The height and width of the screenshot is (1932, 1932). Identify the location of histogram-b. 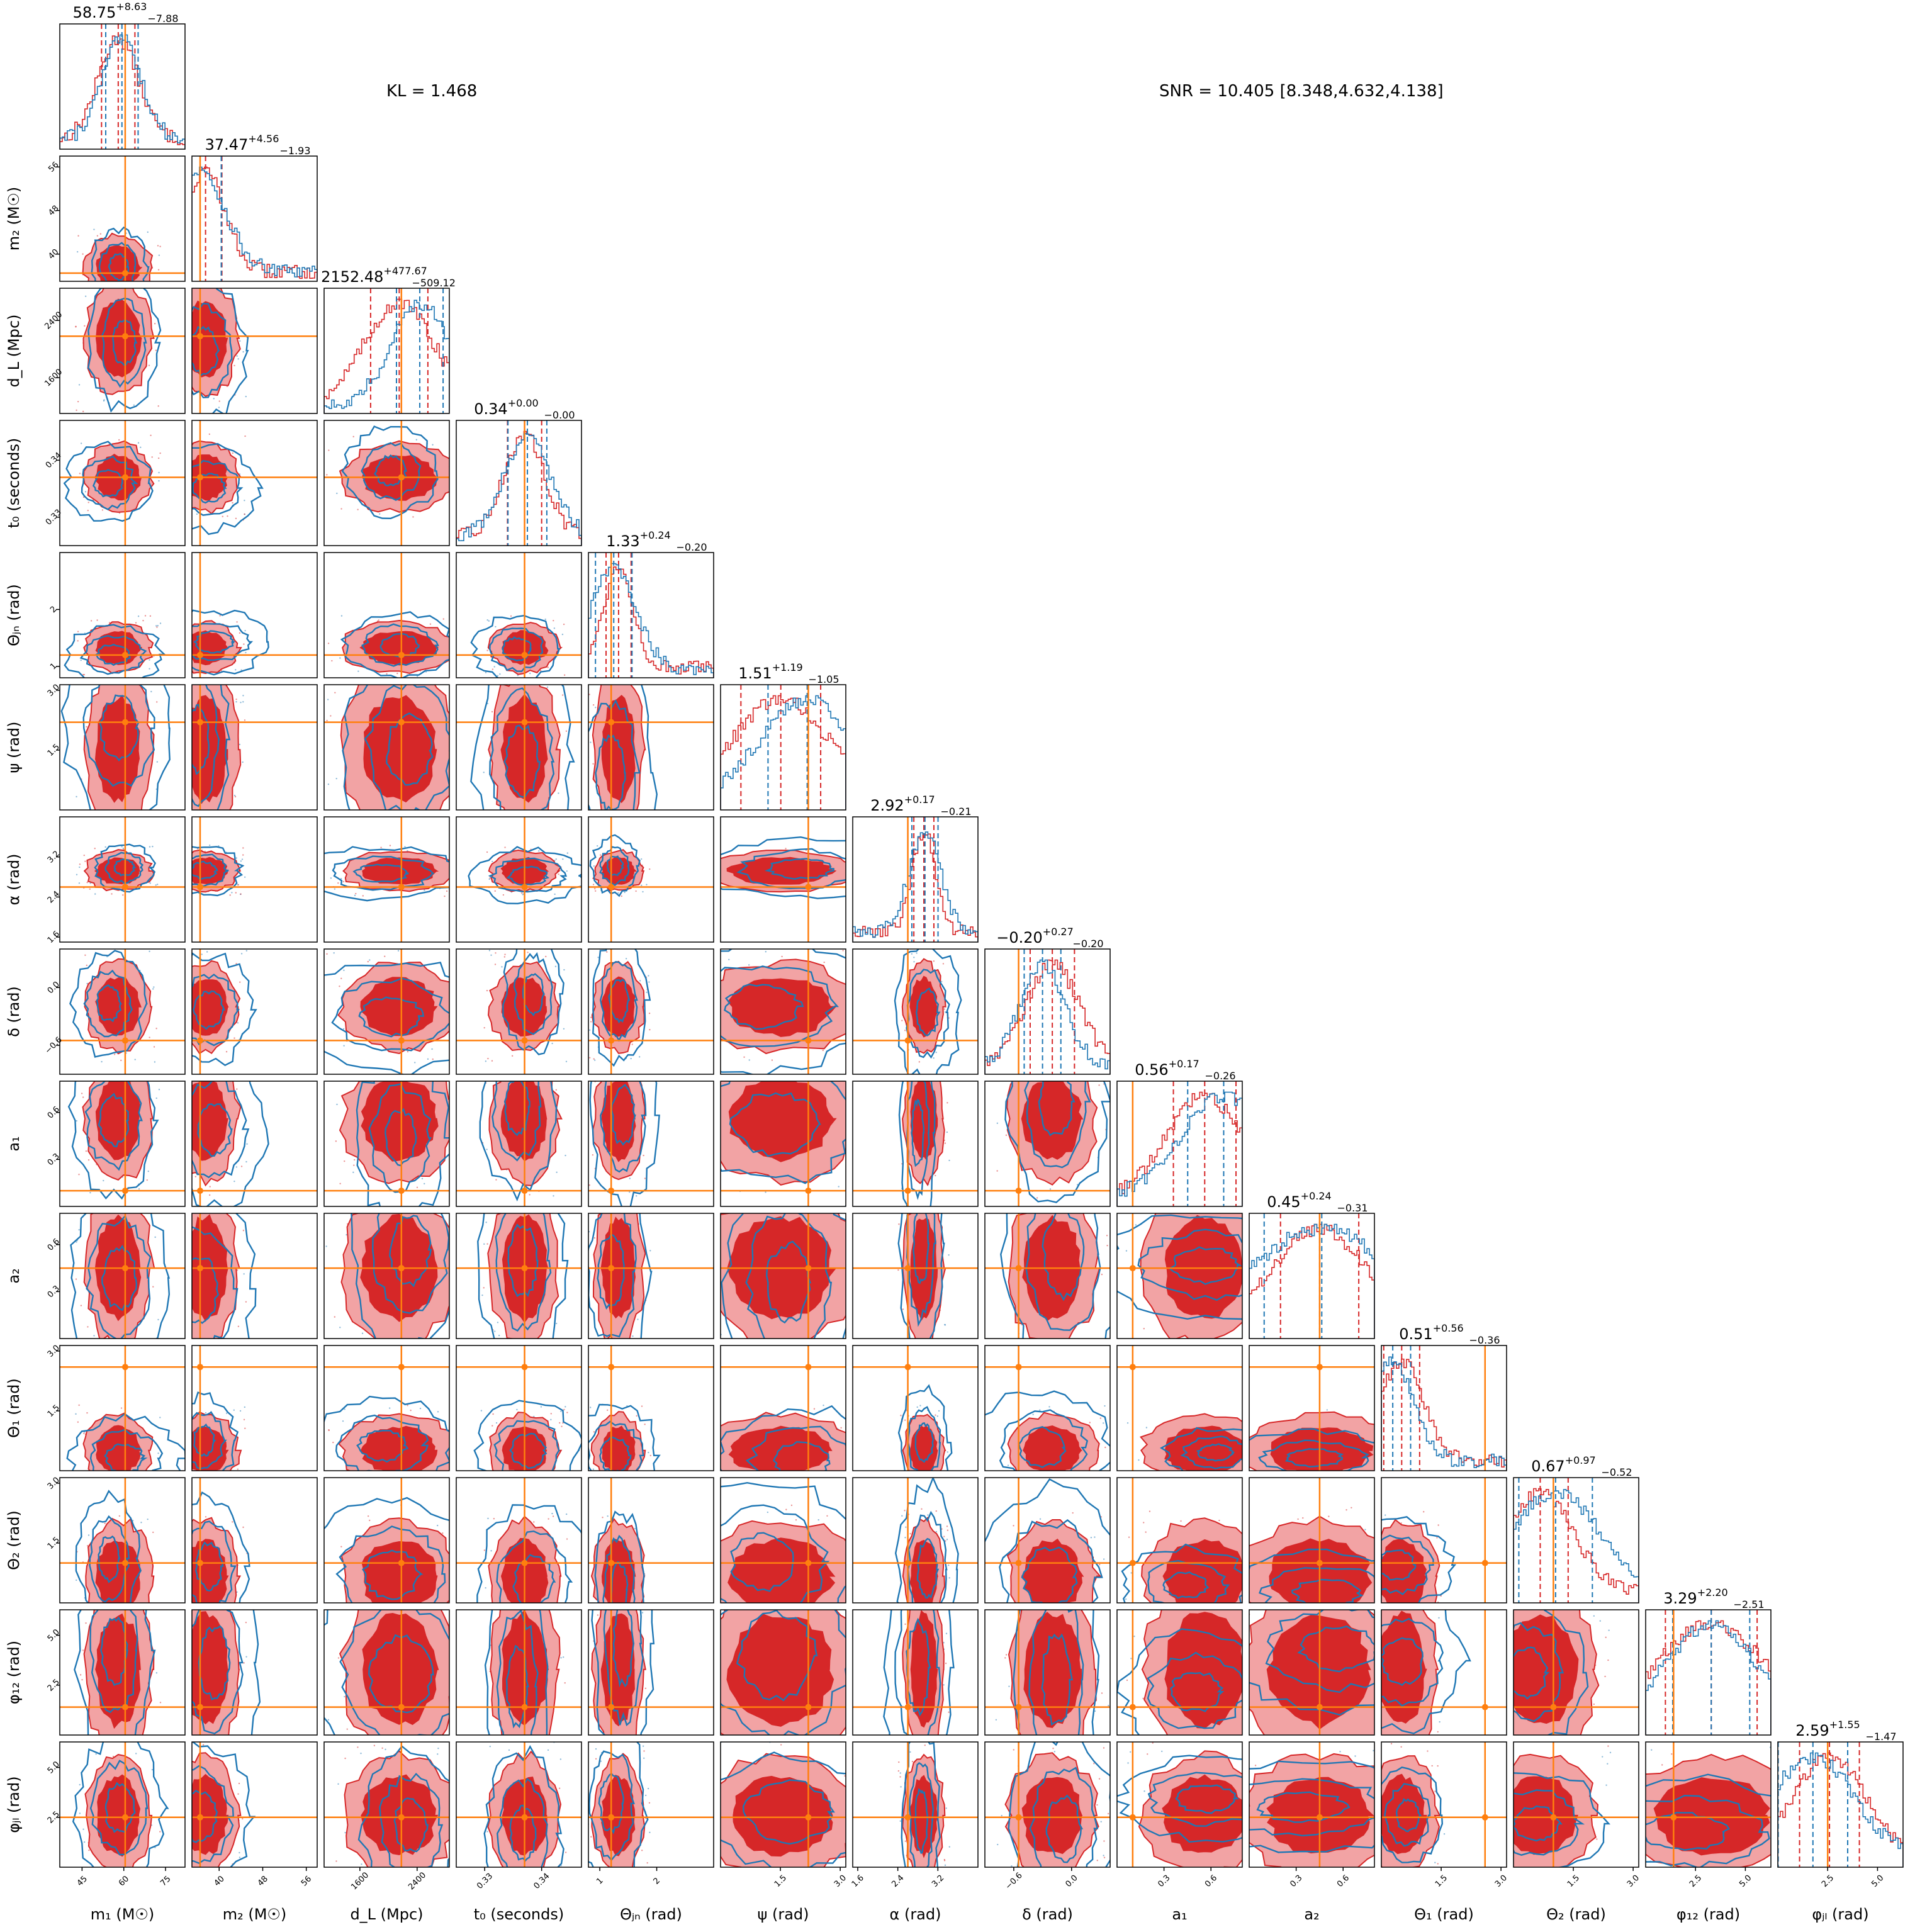
(651, 620).